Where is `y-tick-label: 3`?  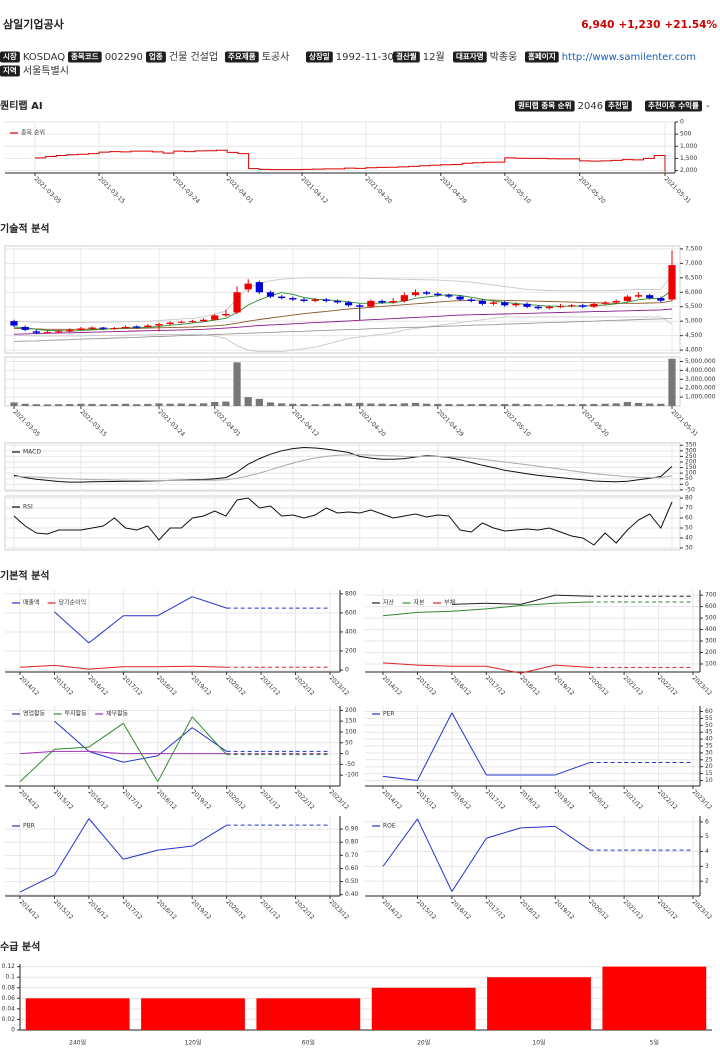 y-tick-label: 3 is located at coordinates (707, 866).